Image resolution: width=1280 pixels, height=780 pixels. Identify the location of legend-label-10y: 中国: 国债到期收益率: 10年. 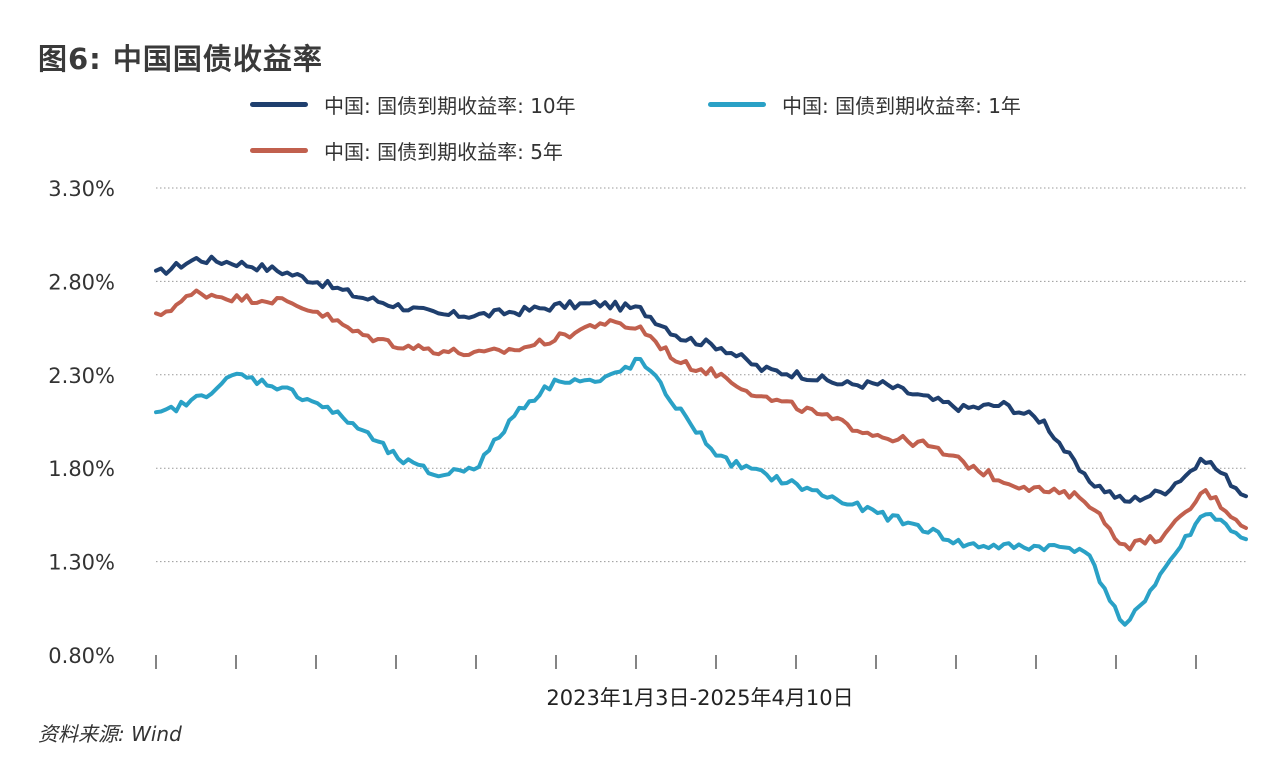
(450, 106).